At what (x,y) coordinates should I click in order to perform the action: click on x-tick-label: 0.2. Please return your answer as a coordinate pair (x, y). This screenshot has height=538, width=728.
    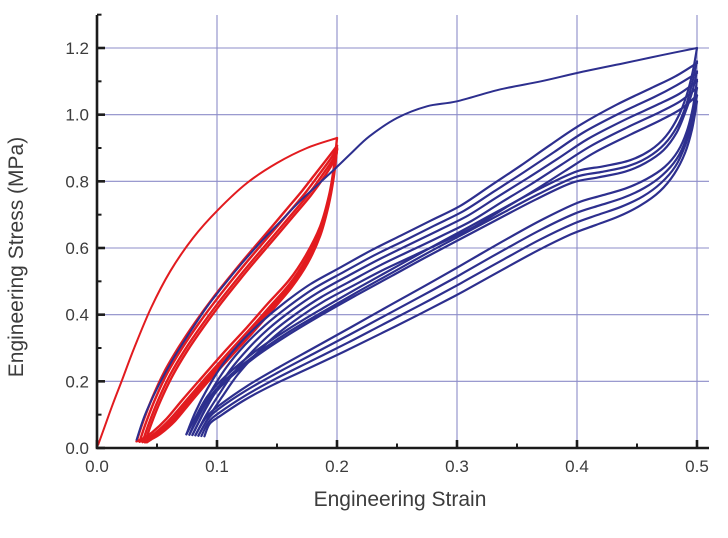
    Looking at the image, I should click on (337, 466).